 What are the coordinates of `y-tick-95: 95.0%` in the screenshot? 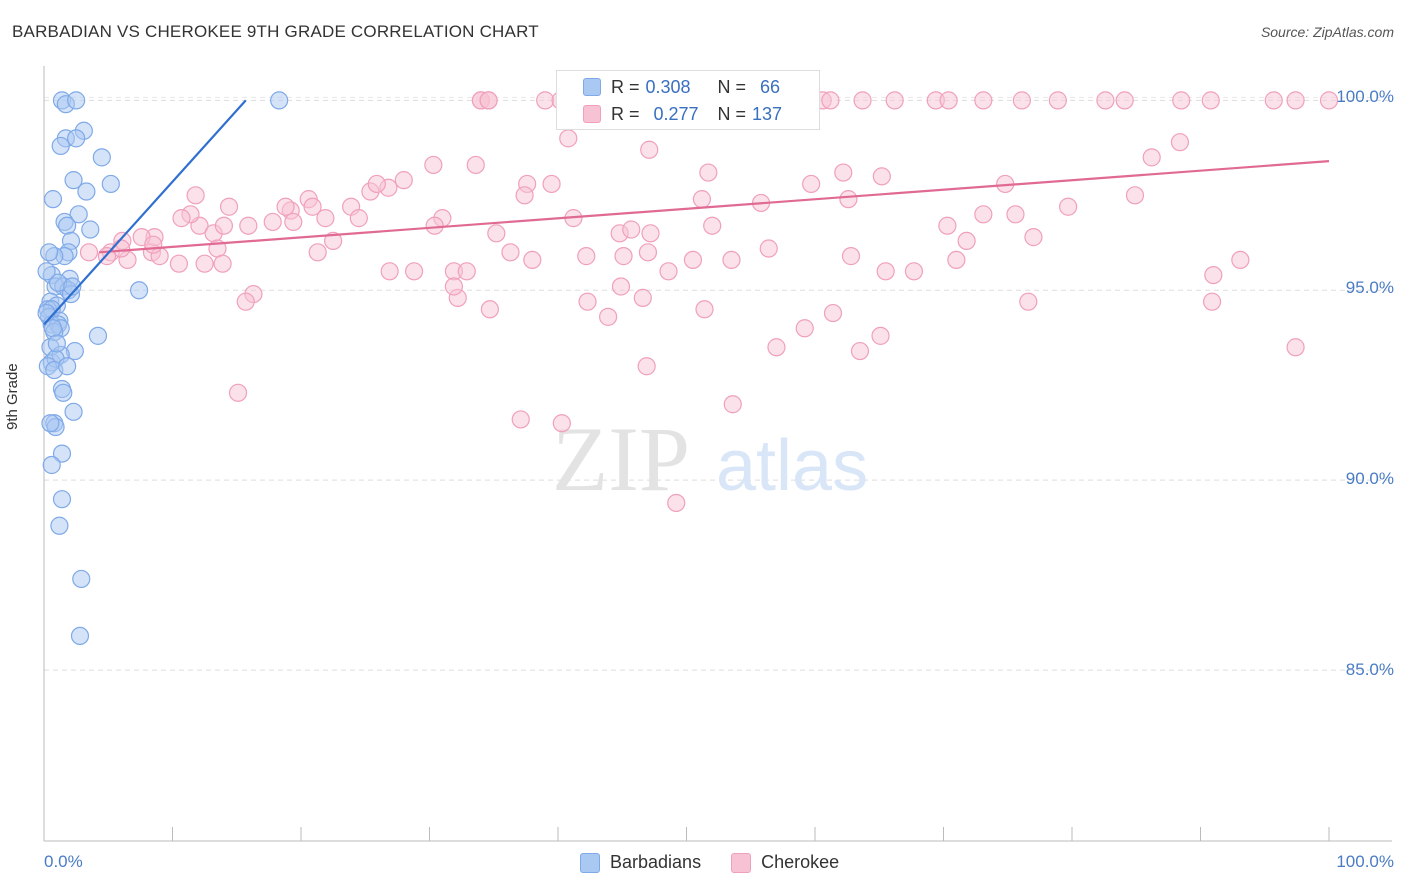 It's located at (1369, 287).